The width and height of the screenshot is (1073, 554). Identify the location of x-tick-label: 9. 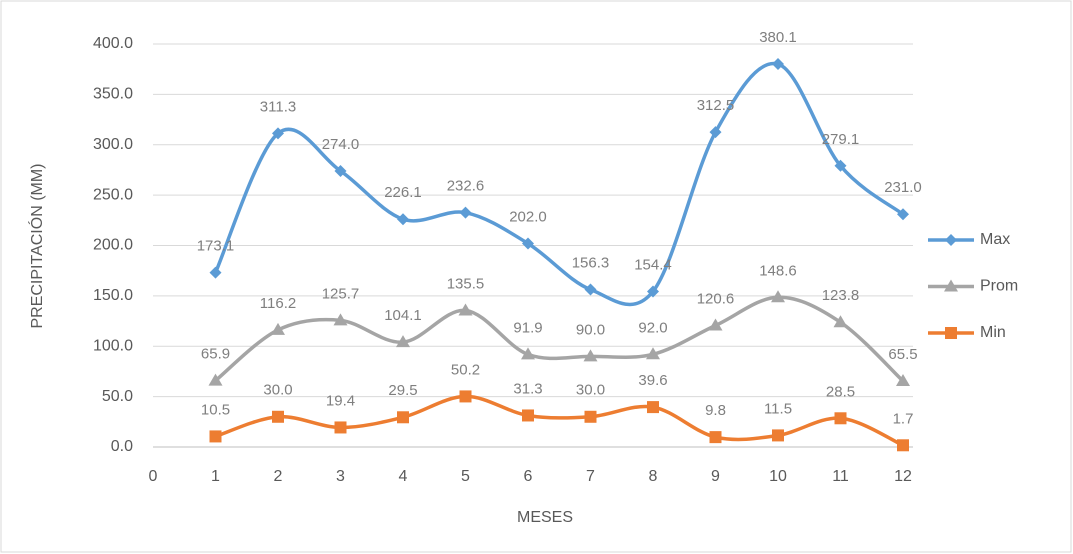
(715, 476).